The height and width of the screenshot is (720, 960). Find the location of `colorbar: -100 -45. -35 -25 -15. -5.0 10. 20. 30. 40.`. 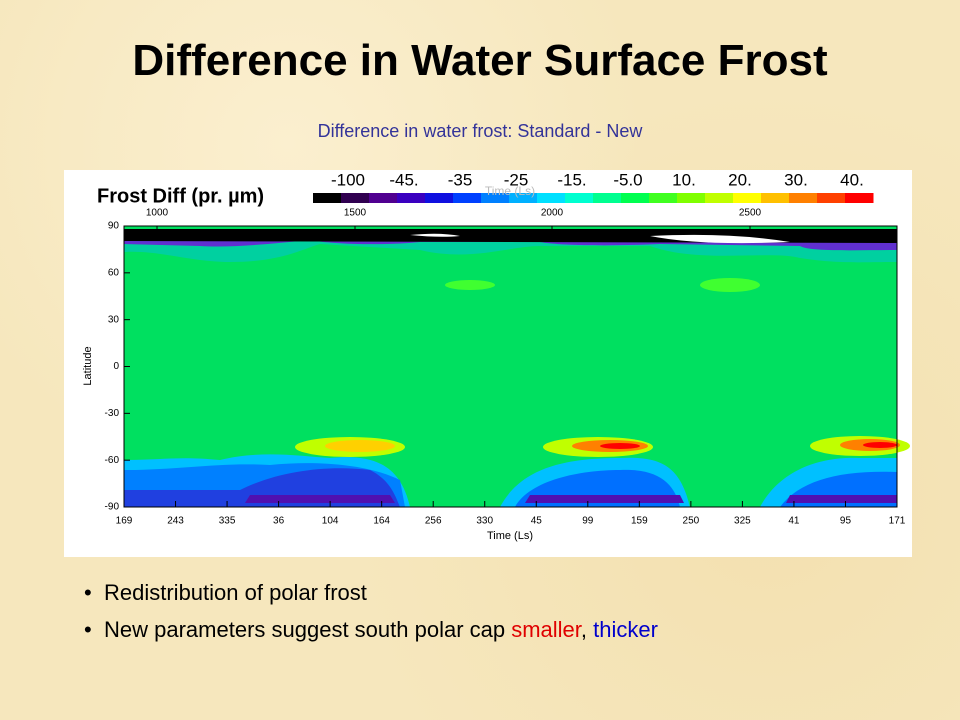

colorbar: -100 -45. -35 -25 -15. -5.0 10. 20. 30. 40. is located at coordinates (593, 186).